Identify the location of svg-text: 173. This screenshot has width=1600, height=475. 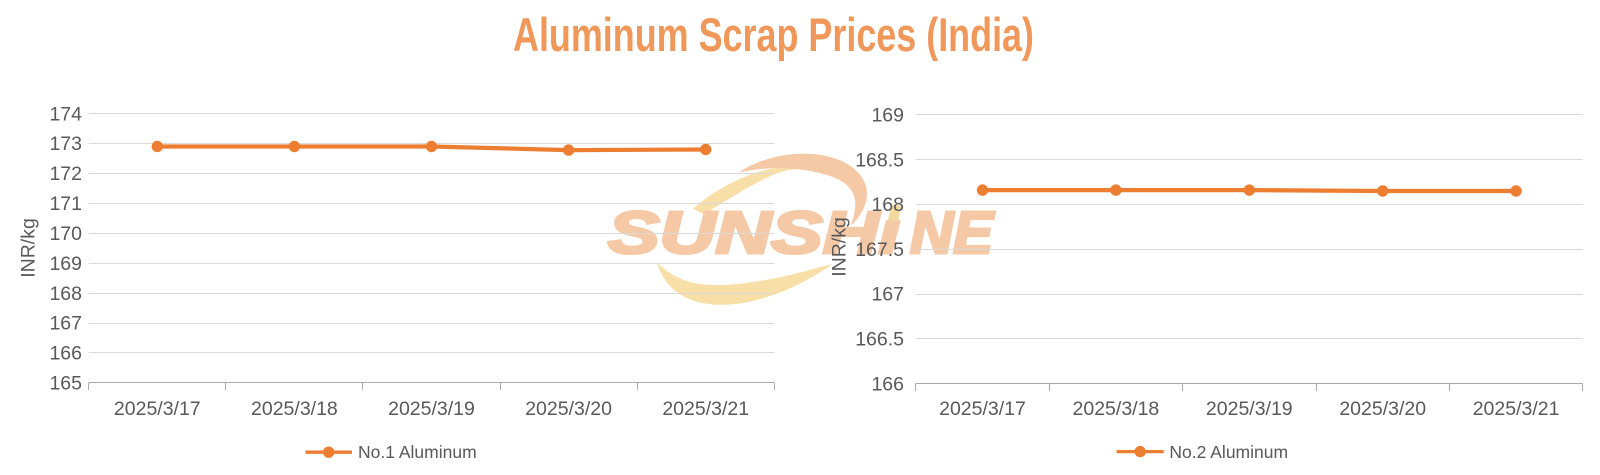
(65, 144).